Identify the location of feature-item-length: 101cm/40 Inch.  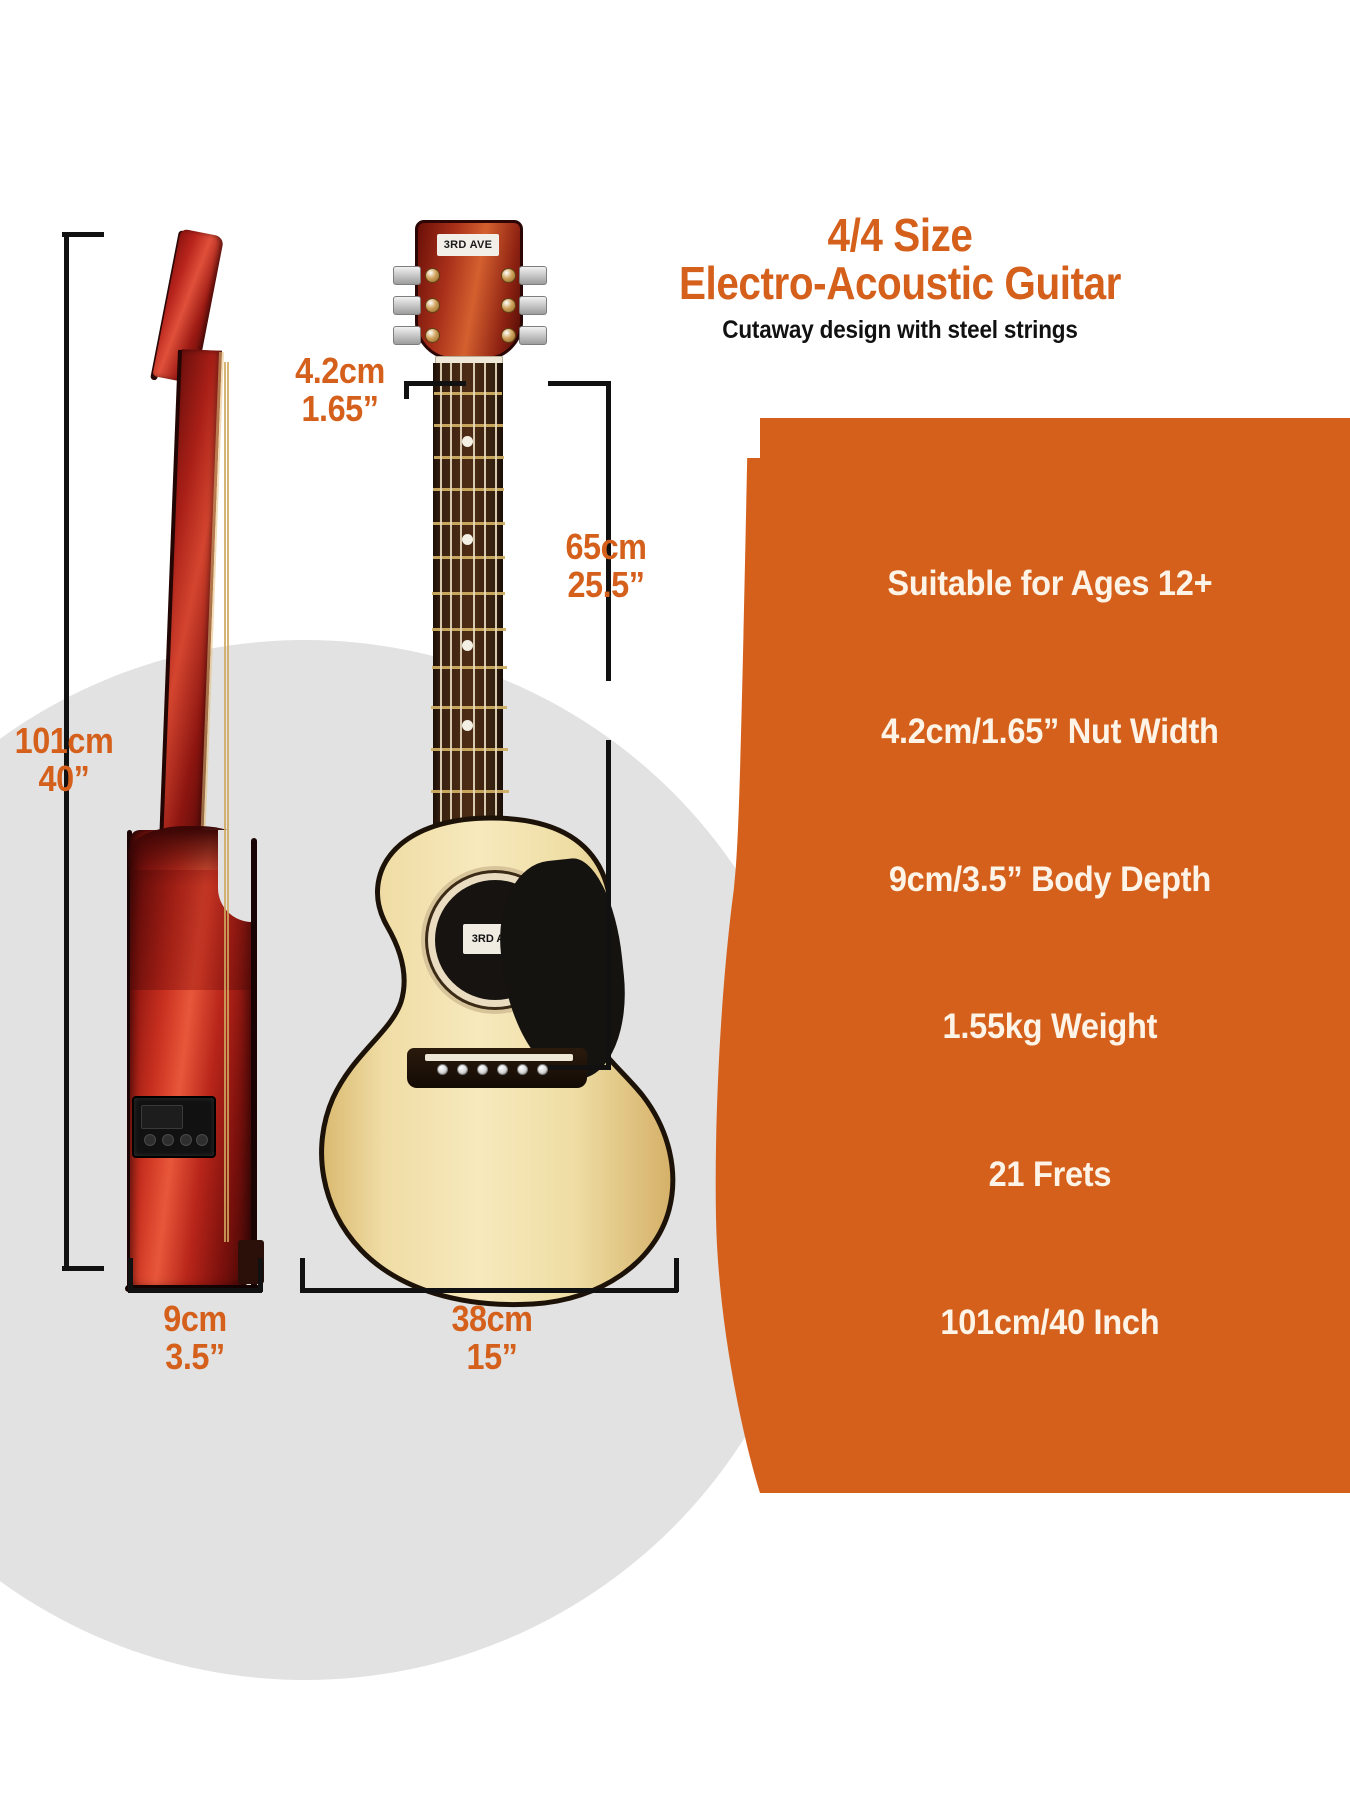
(1050, 1323).